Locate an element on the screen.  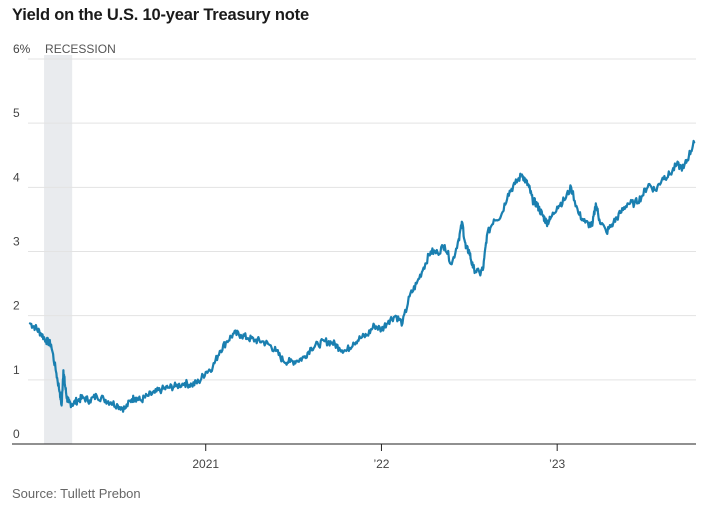
recession-label: RECESSION is located at coordinates (80, 49).